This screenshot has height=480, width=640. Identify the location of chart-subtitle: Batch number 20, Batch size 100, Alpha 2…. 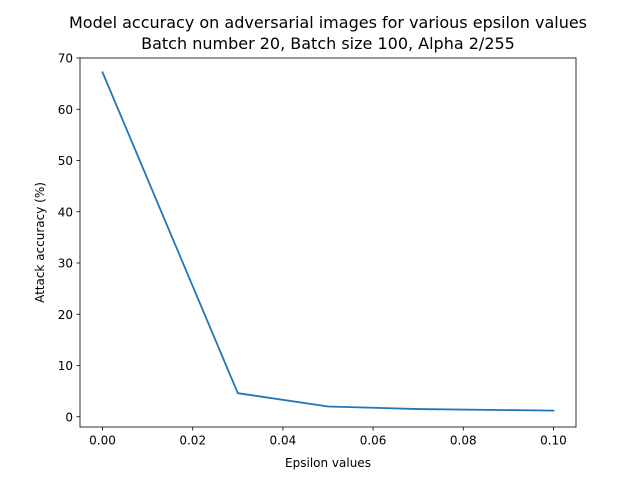
(328, 43).